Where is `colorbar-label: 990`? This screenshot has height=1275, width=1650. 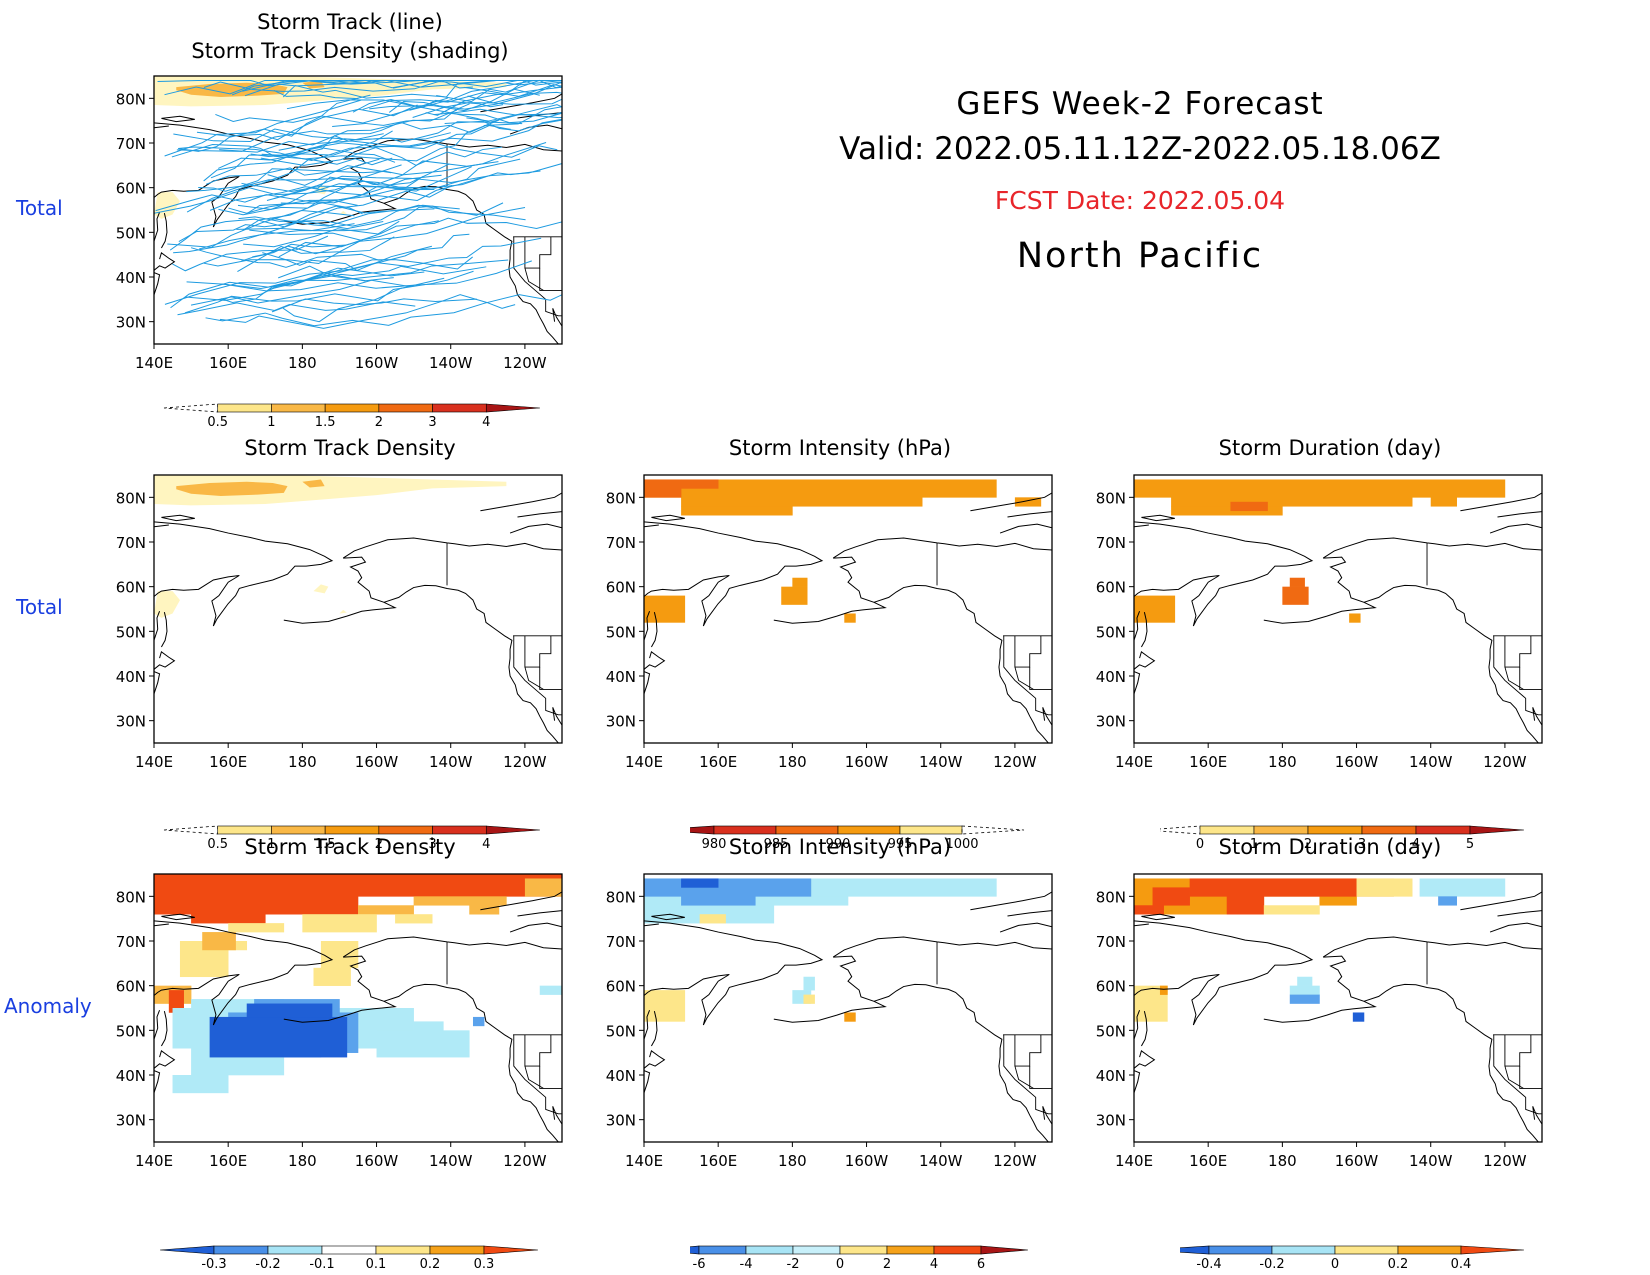
colorbar-label: 990 is located at coordinates (838, 844).